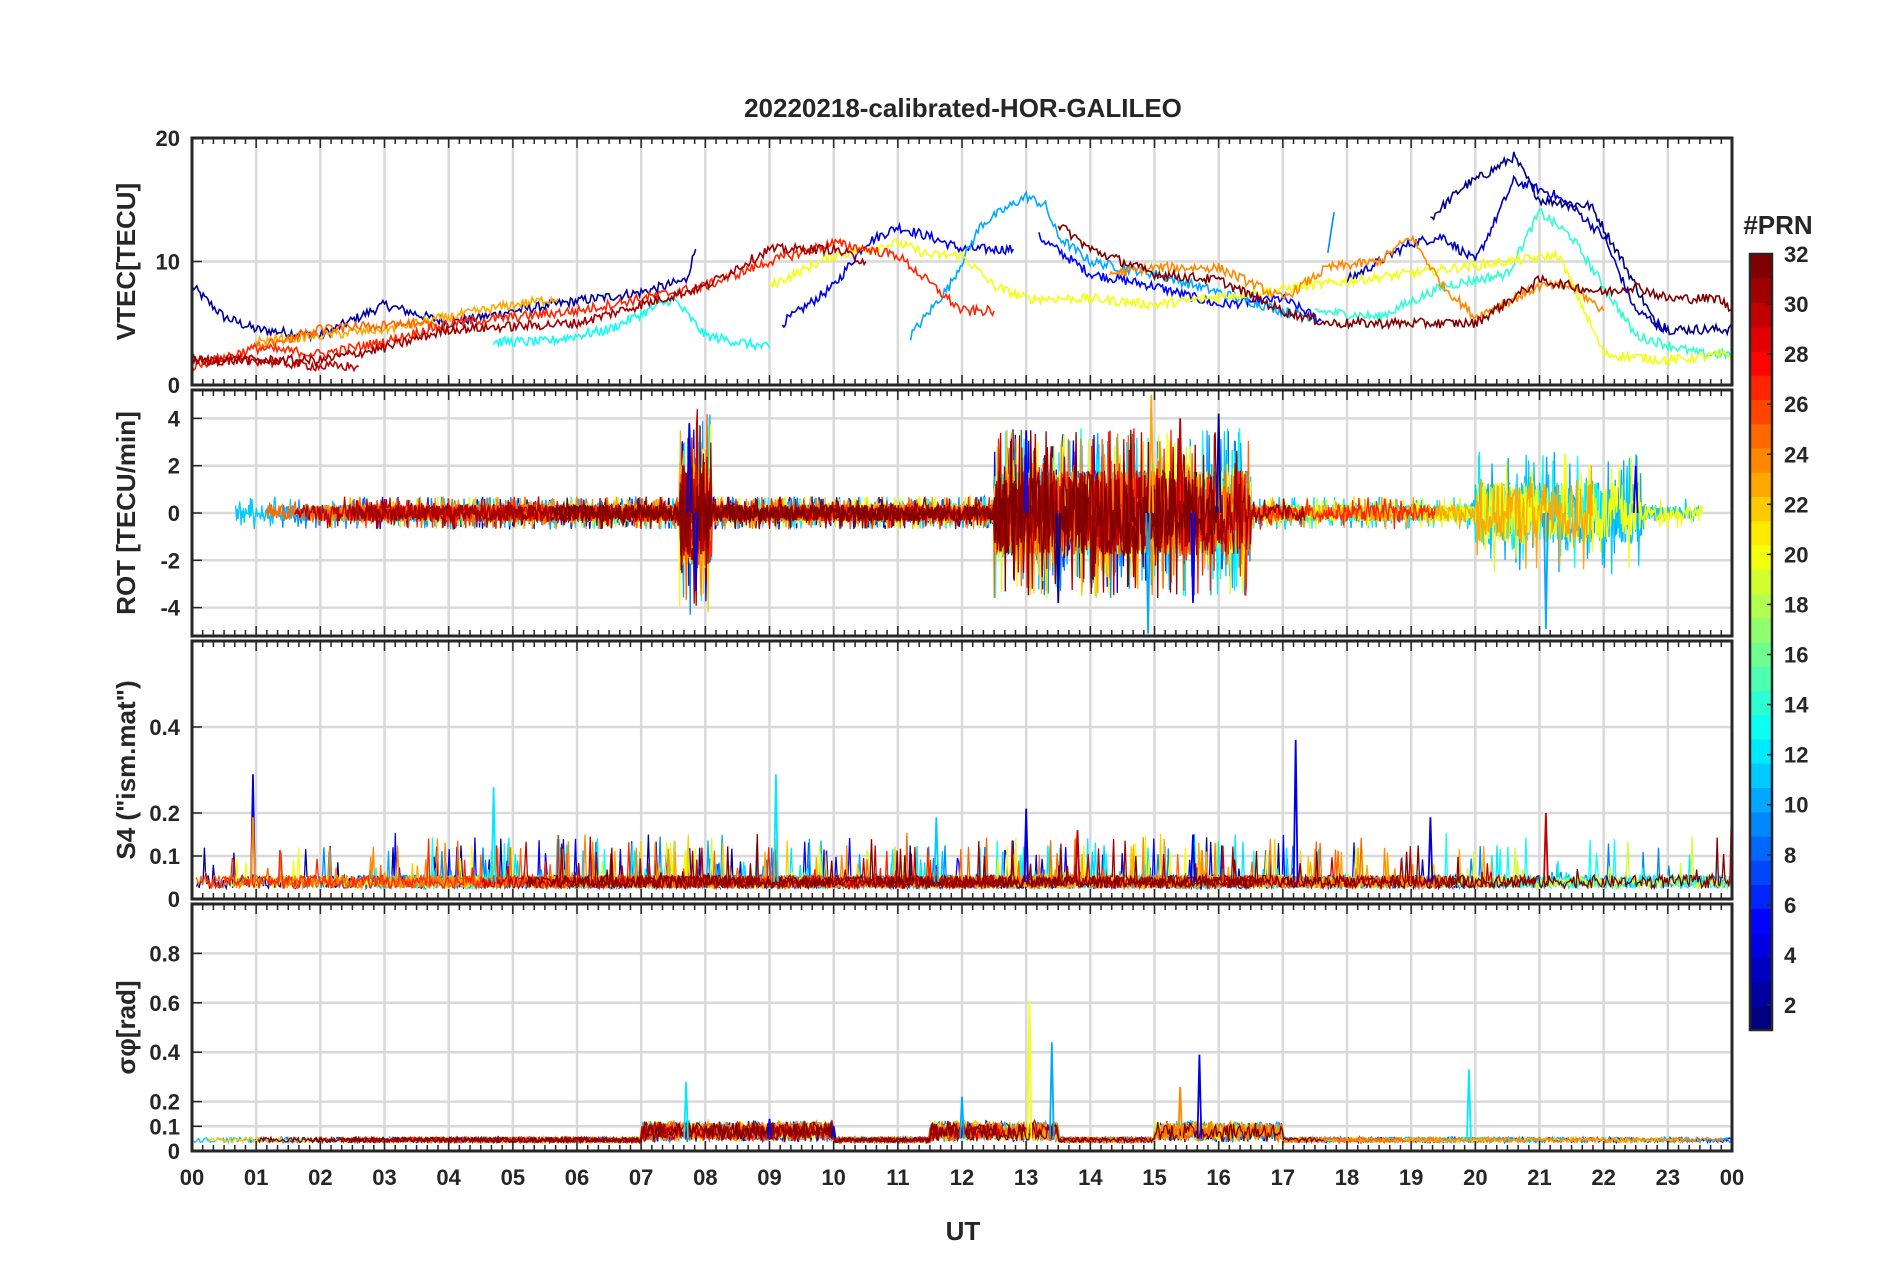 The height and width of the screenshot is (1272, 1902). What do you see at coordinates (170, 560) in the screenshot?
I see `y-tick-label: -2` at bounding box center [170, 560].